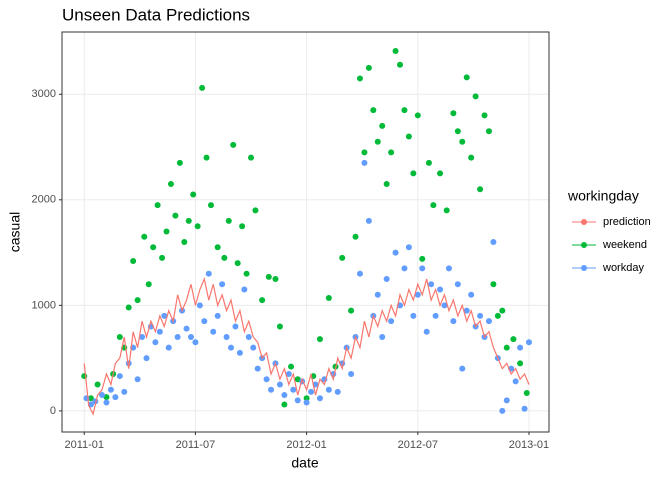  What do you see at coordinates (44, 200) in the screenshot?
I see `y-tick-label: 2000` at bounding box center [44, 200].